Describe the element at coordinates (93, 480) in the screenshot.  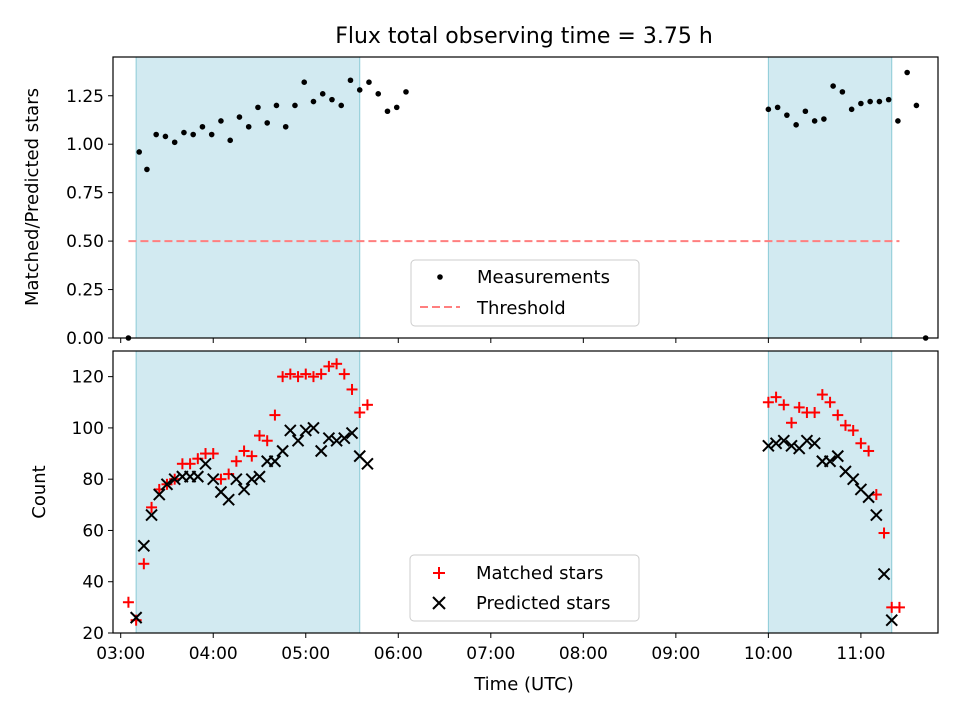
I see `count-y-tick-label: 80` at that location.